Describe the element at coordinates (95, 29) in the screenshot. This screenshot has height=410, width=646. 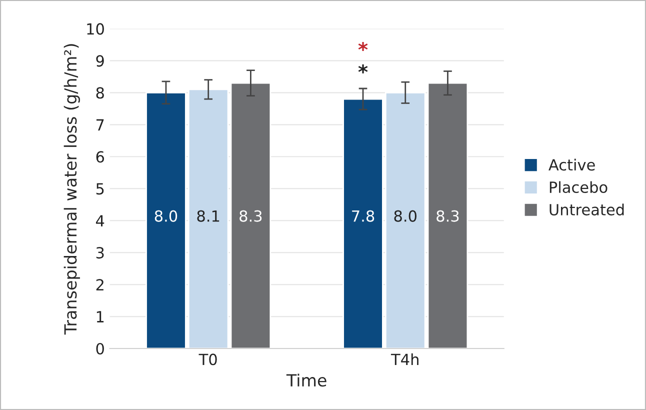
I see `y-tick-label: 10` at that location.